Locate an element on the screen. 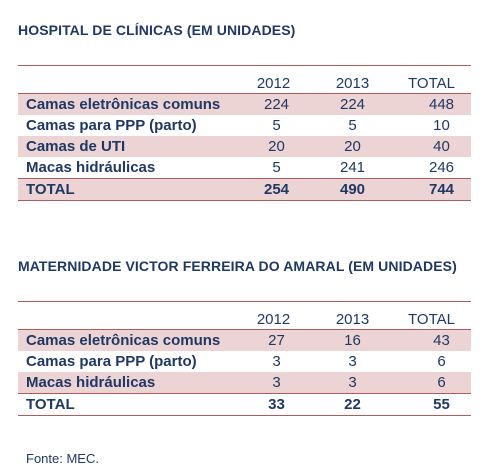  table-row: Macas hidráulicas 5 241 246 is located at coordinates (244, 168).